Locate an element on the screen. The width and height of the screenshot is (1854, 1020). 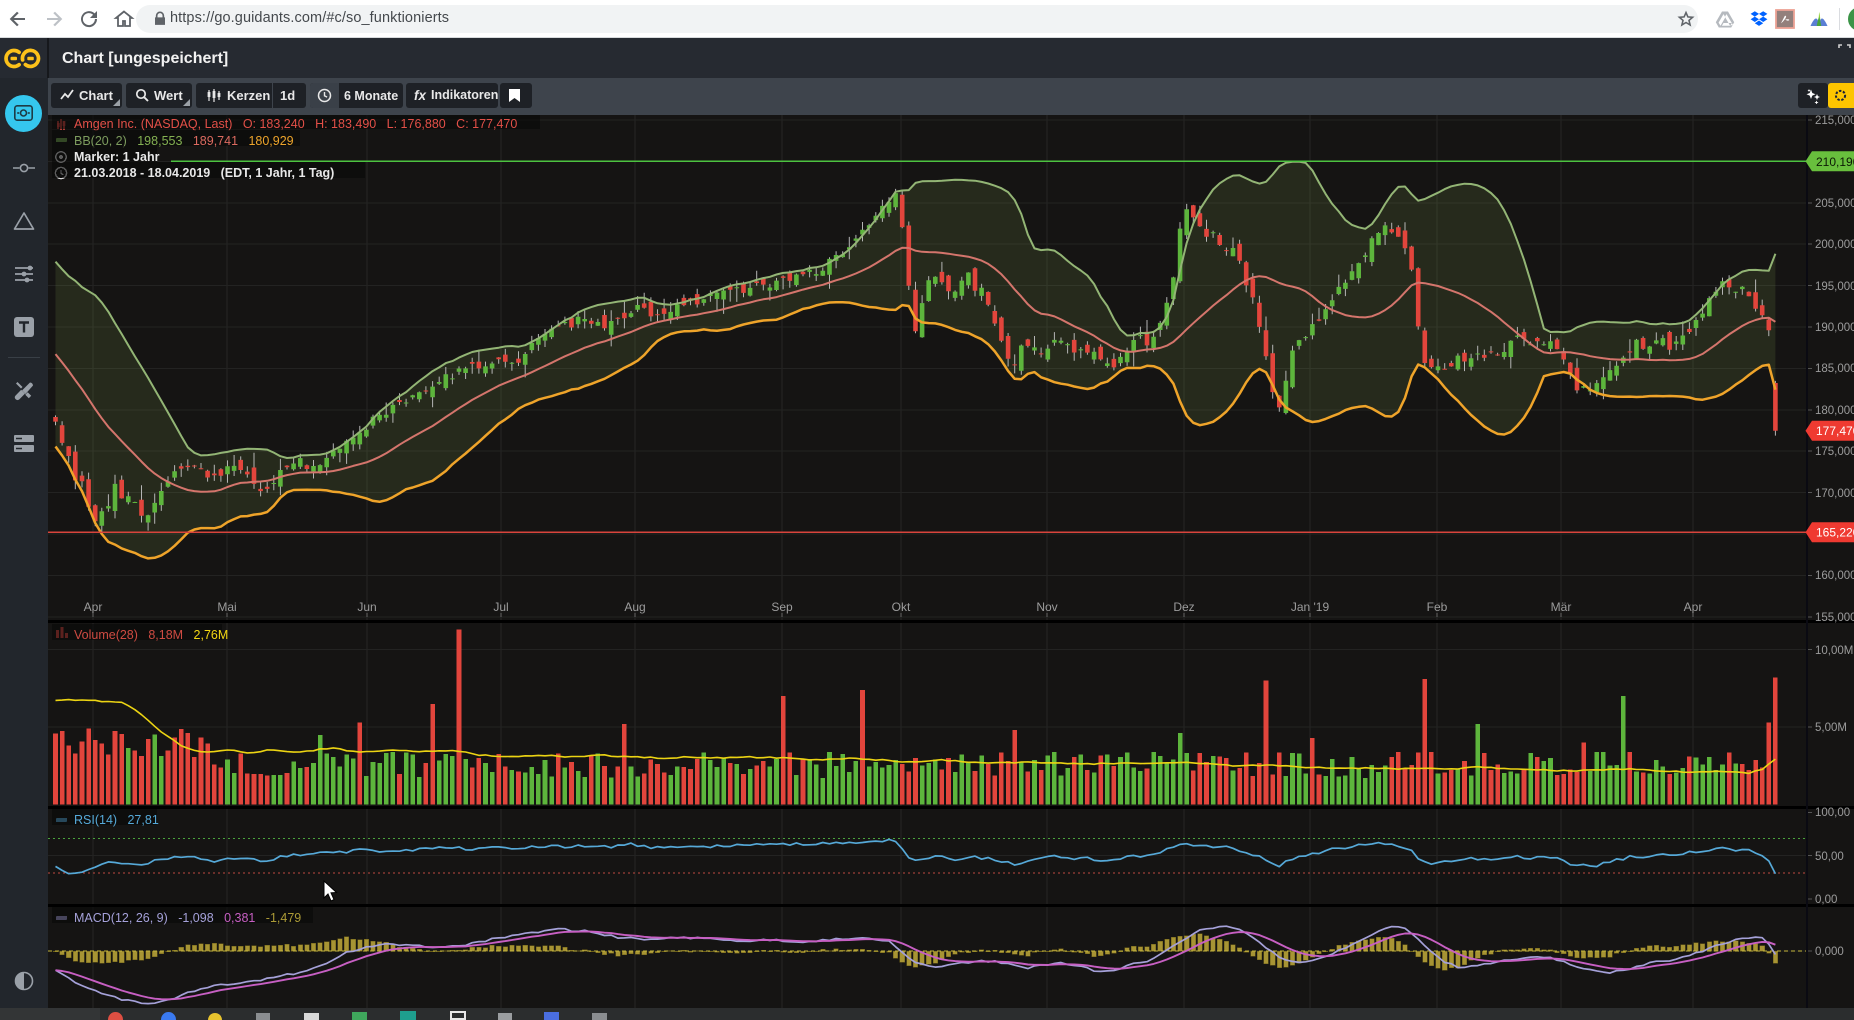
svg-text: Marker: 1 Jahr is located at coordinates (117, 157).